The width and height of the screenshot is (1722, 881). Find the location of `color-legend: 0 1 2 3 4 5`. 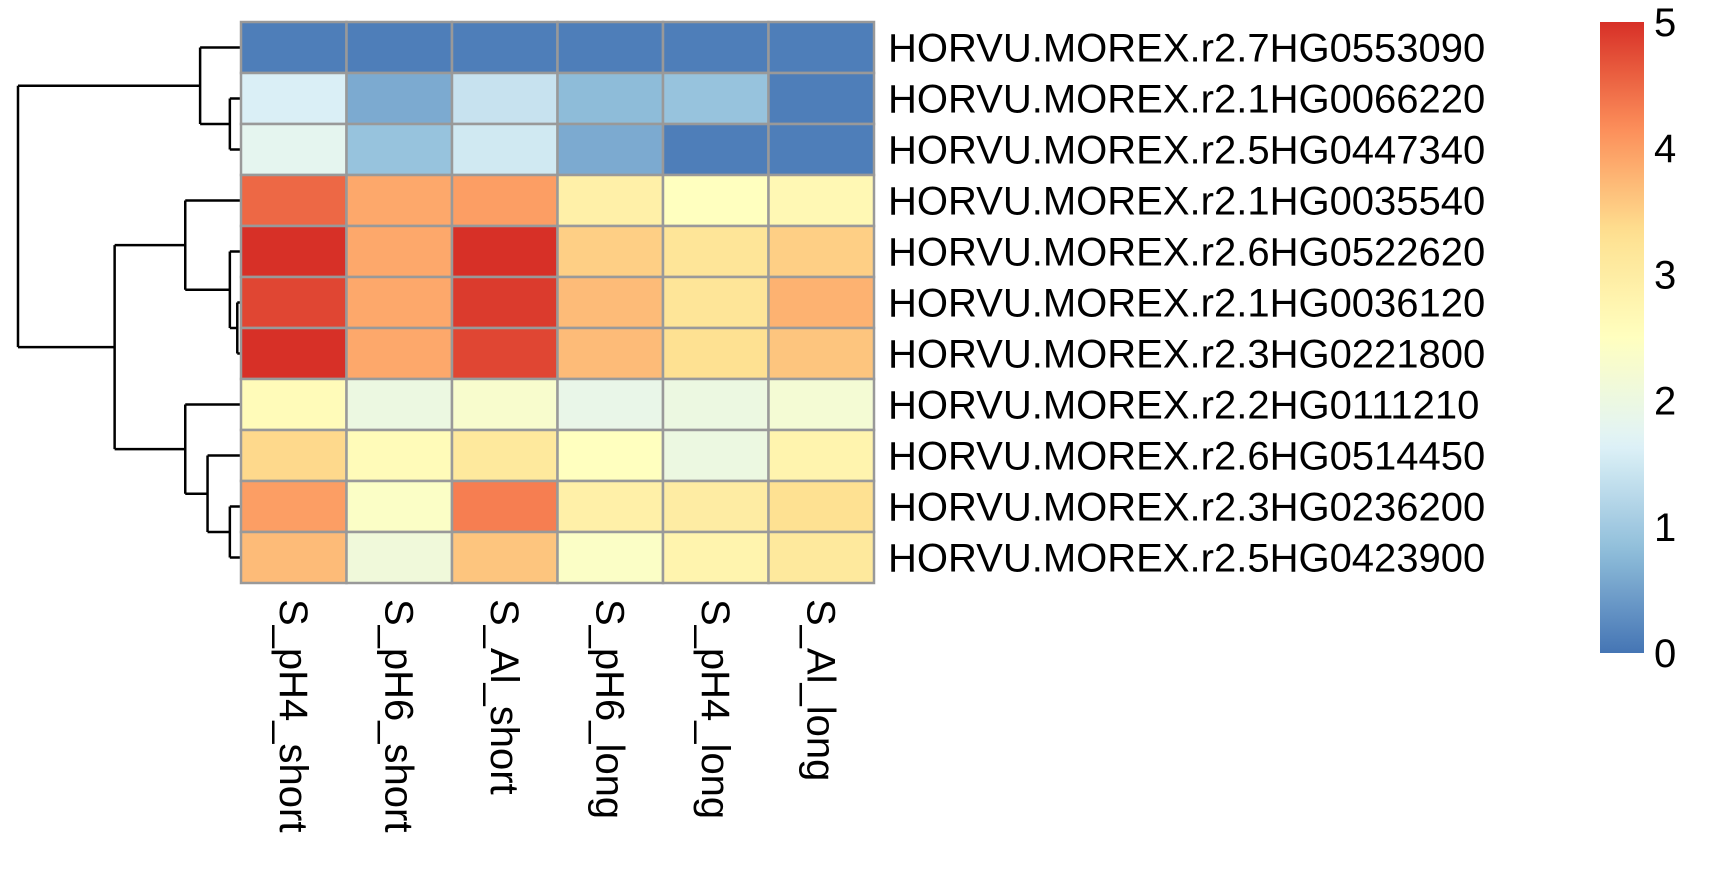

color-legend: 0 1 2 3 4 5 is located at coordinates (1638, 338).